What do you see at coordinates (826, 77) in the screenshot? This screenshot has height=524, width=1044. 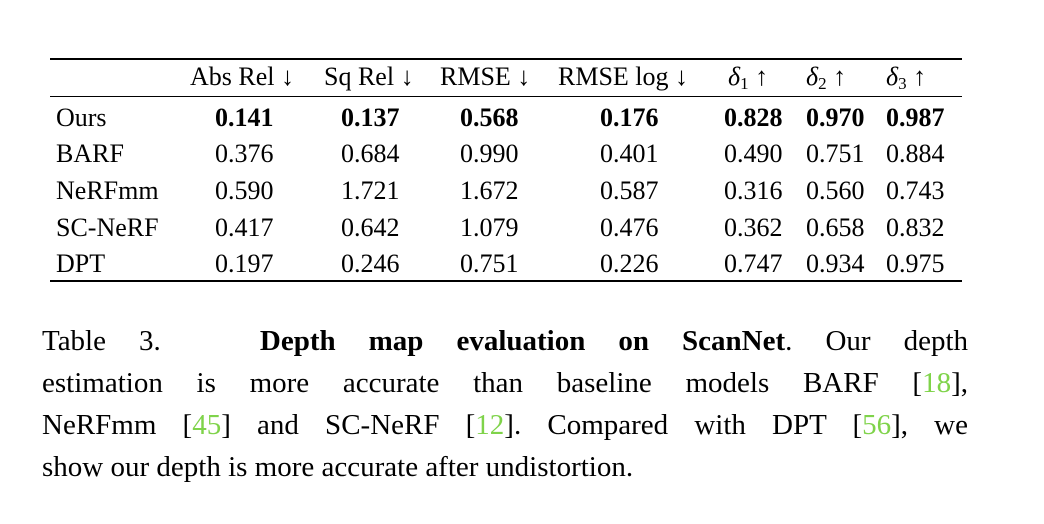 I see `header-delta2: δ2 ↑` at bounding box center [826, 77].